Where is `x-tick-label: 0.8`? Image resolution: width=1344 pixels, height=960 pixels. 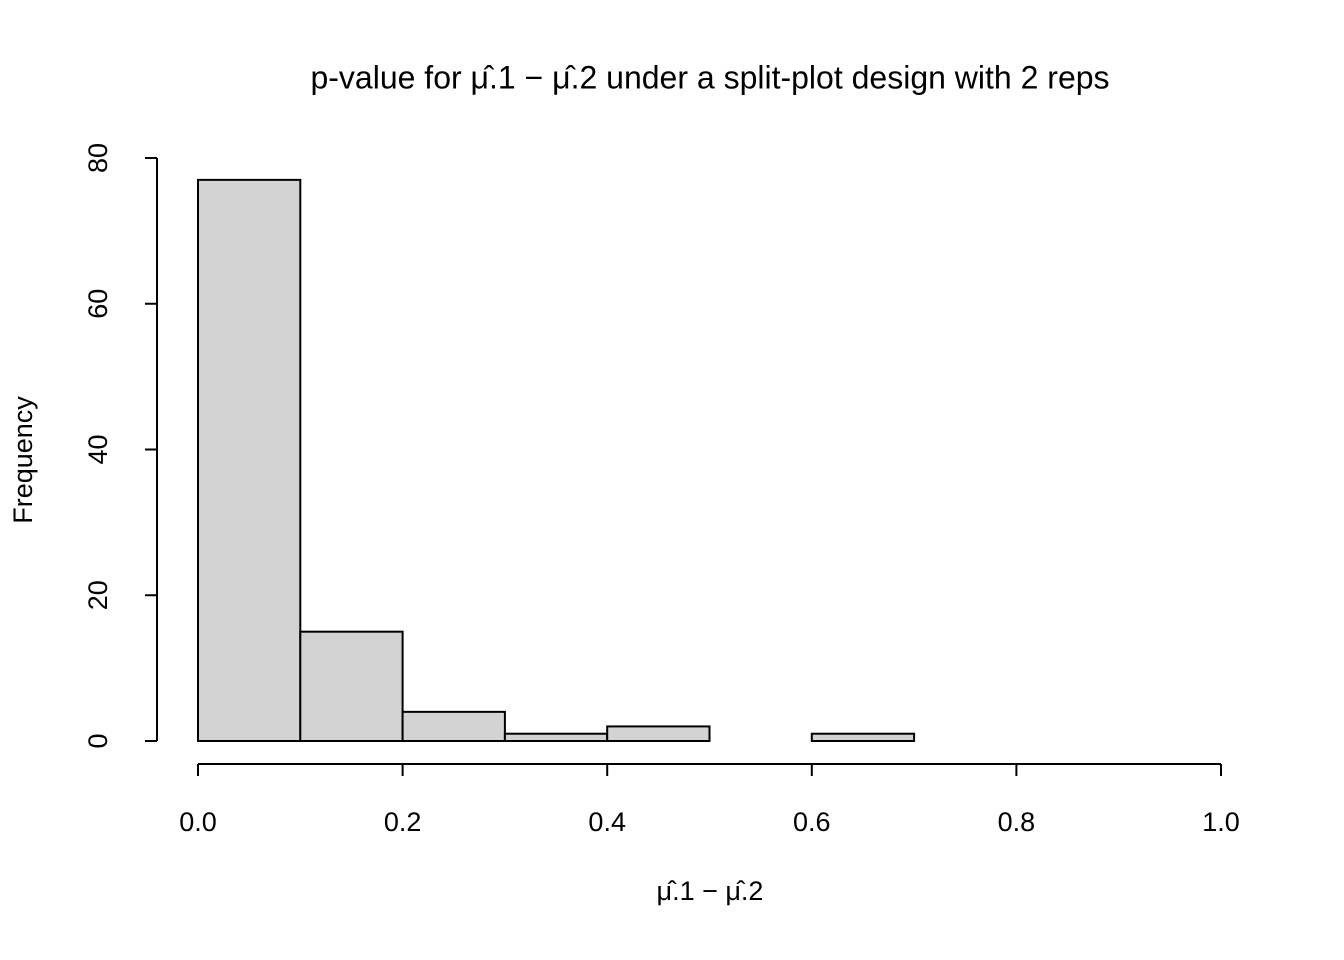
x-tick-label: 0.8 is located at coordinates (1017, 822).